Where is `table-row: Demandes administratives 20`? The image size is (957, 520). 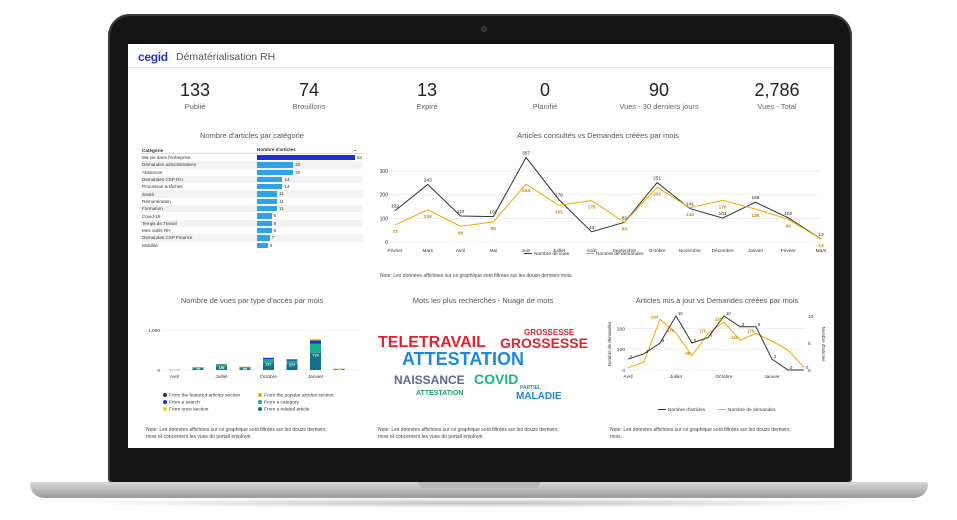 table-row: Demandes administratives 20 is located at coordinates (252, 165).